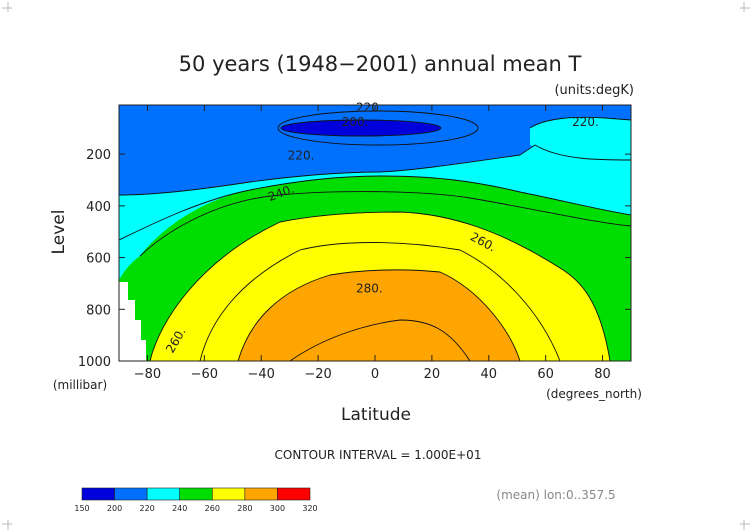 This screenshot has height=532, width=752. I want to click on x-tick-label: −60, so click(204, 374).